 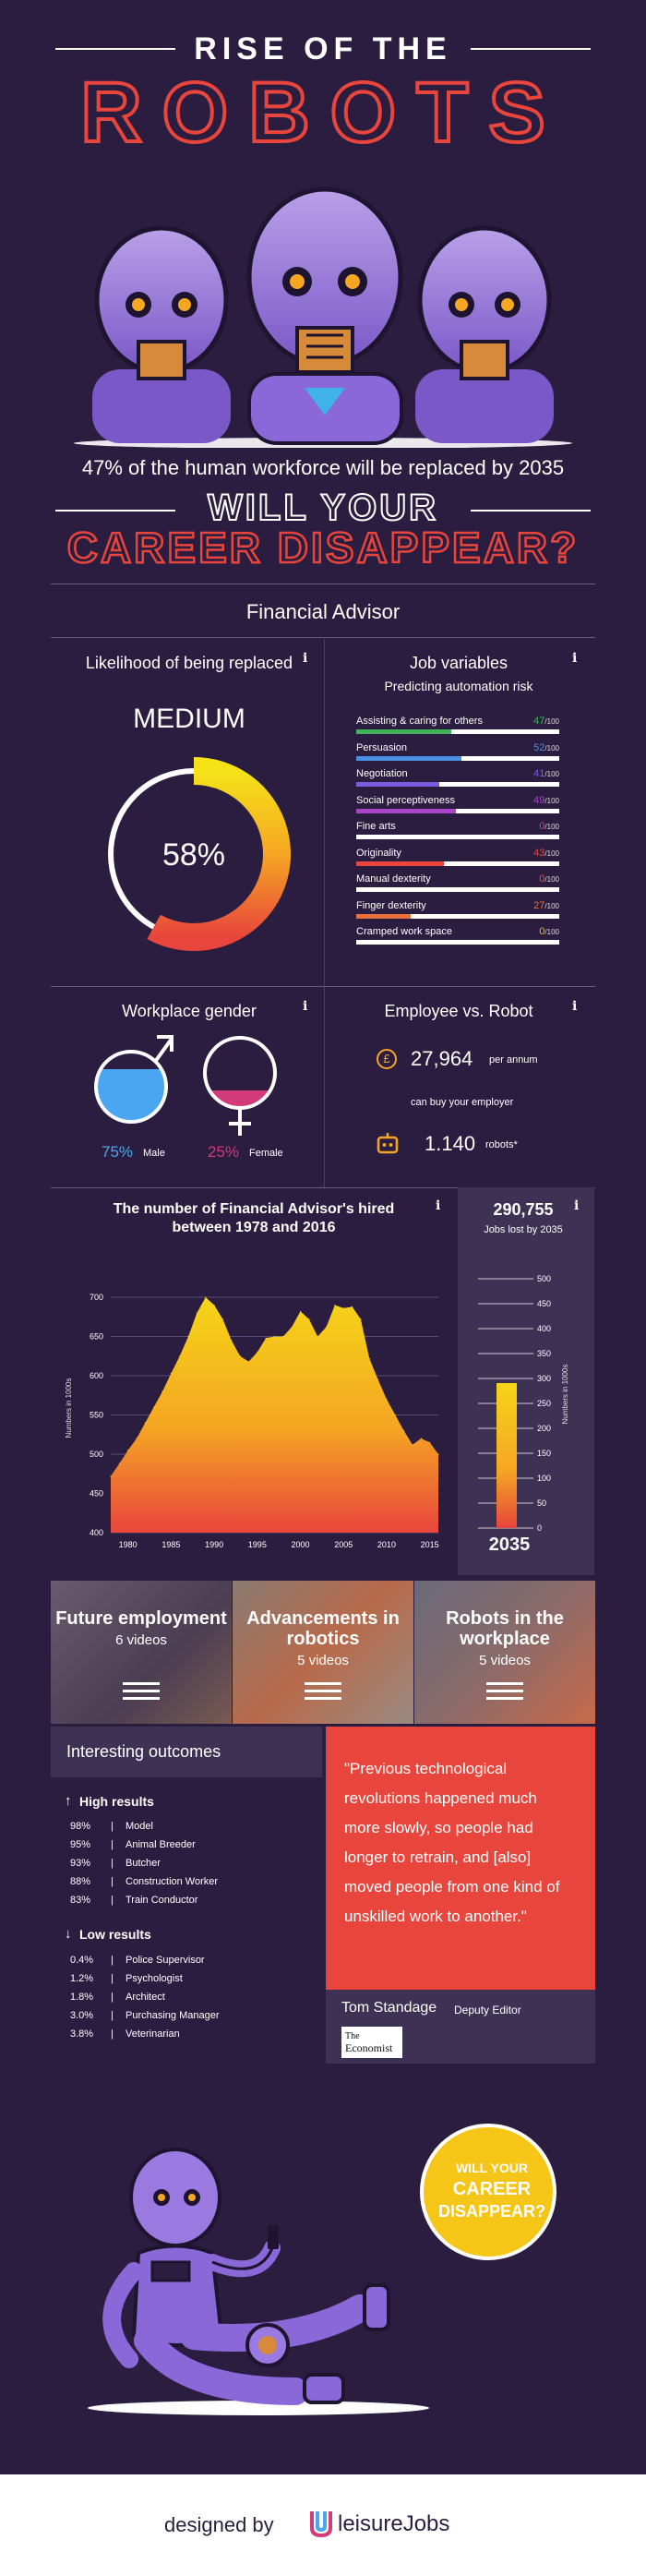 What do you see at coordinates (323, 1639) in the screenshot?
I see `video-title-line2: robotics` at bounding box center [323, 1639].